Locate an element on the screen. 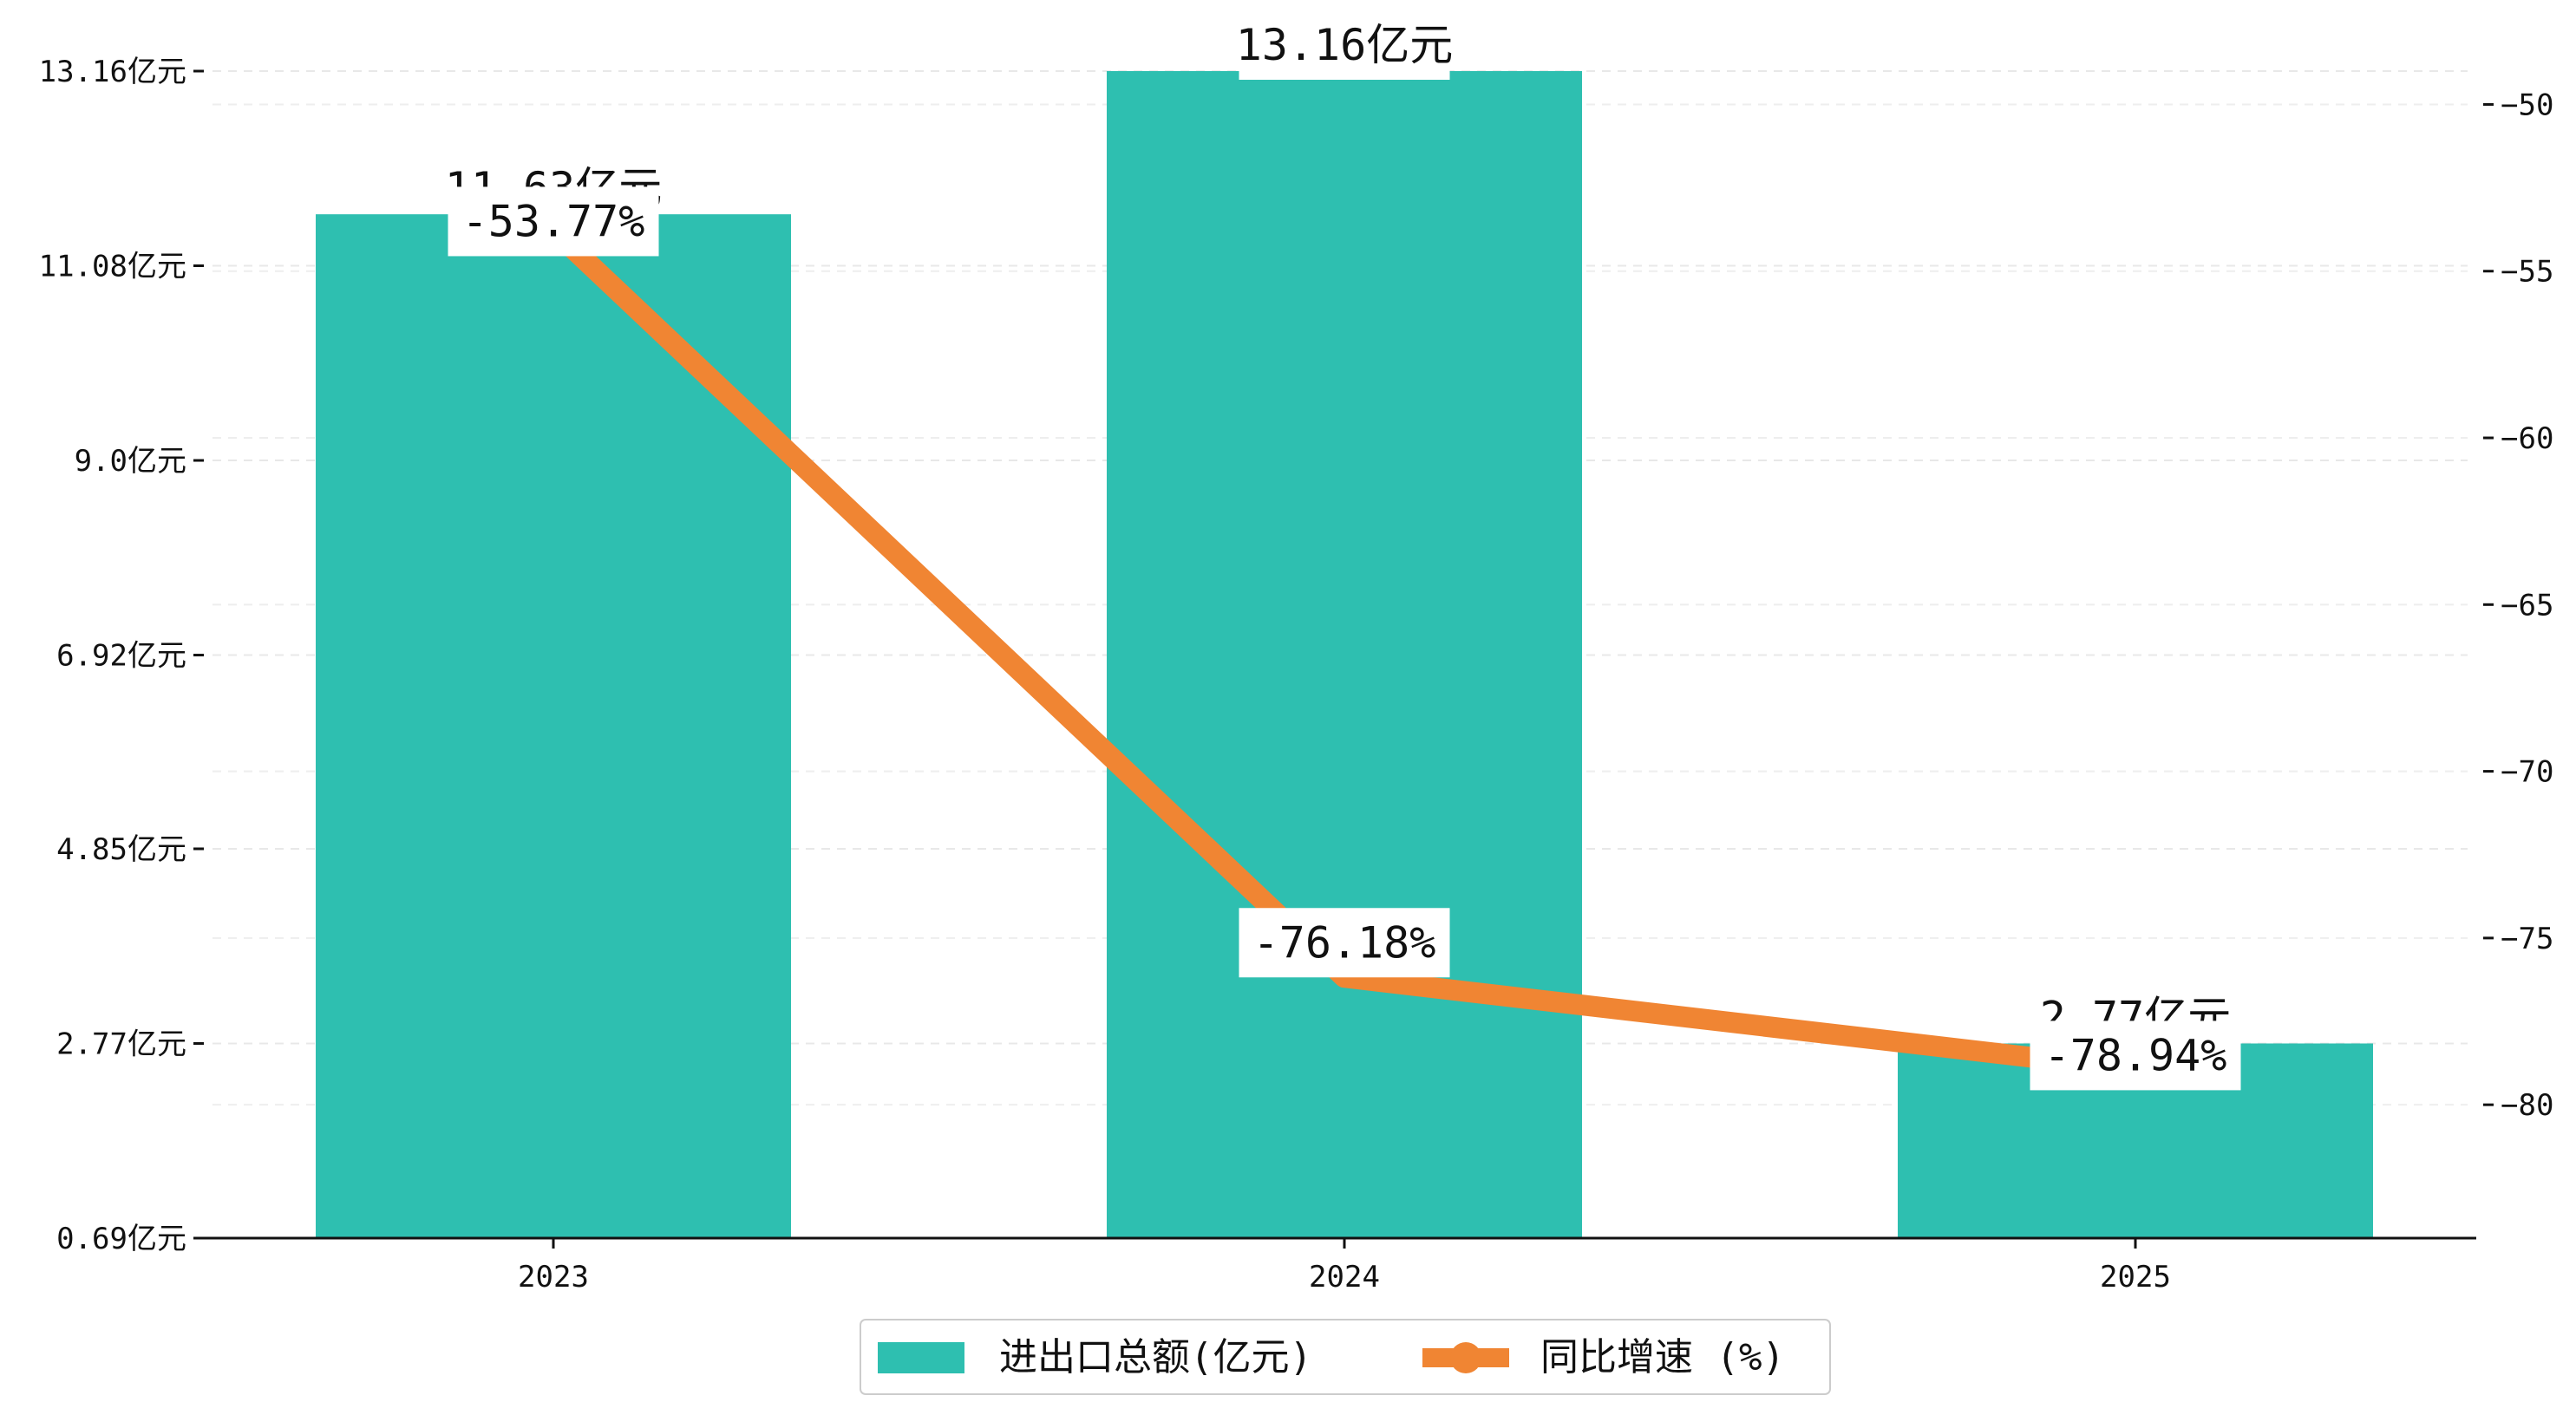  right-tick-label: −60 is located at coordinates (2527, 438).